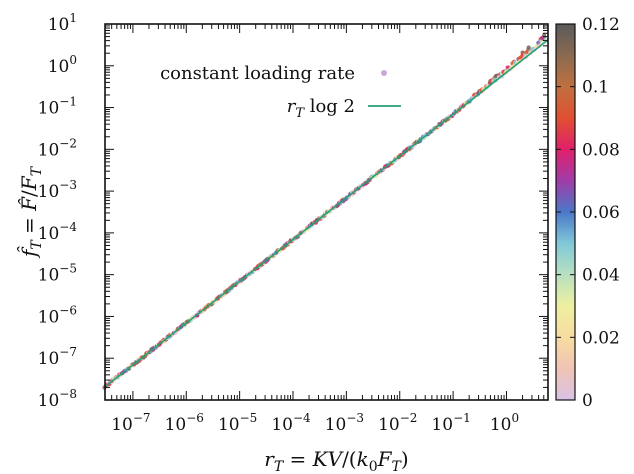 The image size is (634, 474). What do you see at coordinates (184, 423) in the screenshot?
I see `x-tick-label: 10⁻⁶` at bounding box center [184, 423].